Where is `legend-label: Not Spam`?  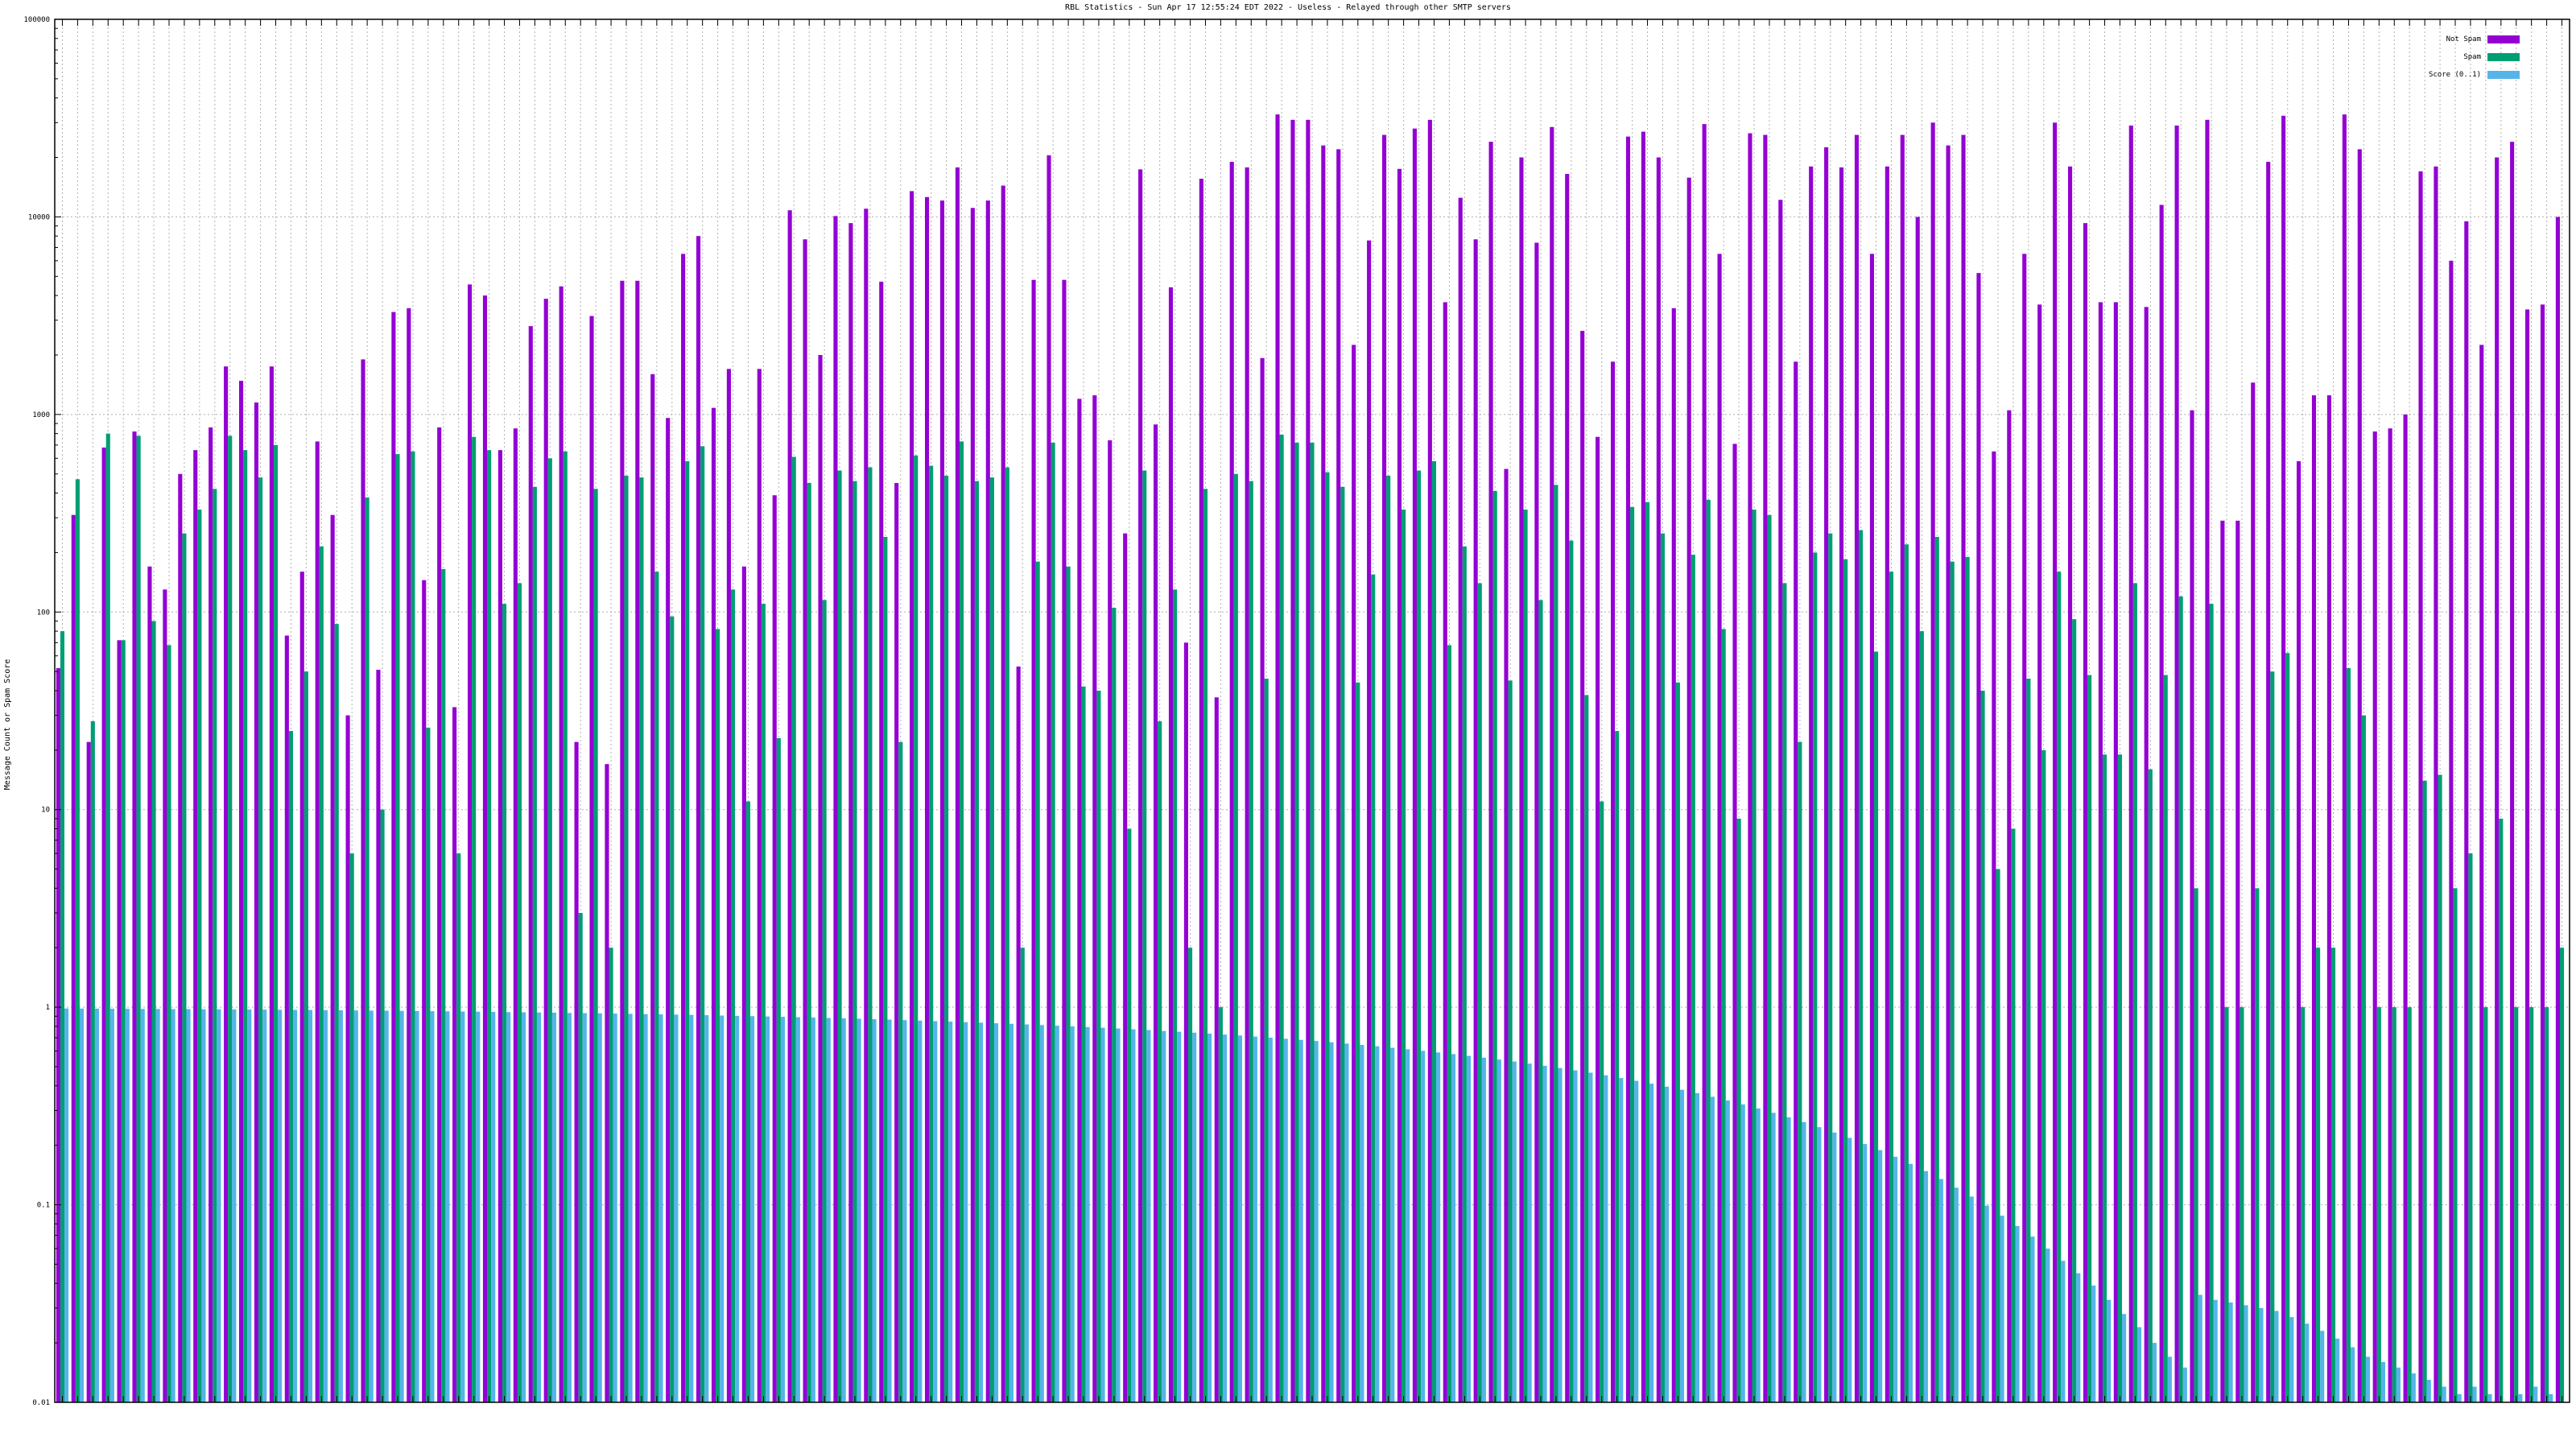 legend-label: Not Spam is located at coordinates (2463, 39).